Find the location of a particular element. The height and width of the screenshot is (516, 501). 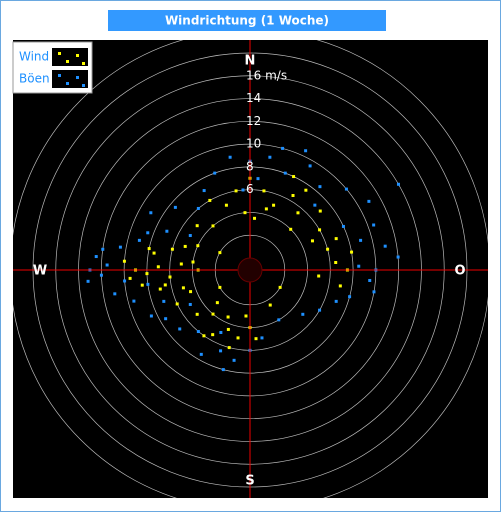

r-tick-label: 12 is located at coordinates (253, 121).